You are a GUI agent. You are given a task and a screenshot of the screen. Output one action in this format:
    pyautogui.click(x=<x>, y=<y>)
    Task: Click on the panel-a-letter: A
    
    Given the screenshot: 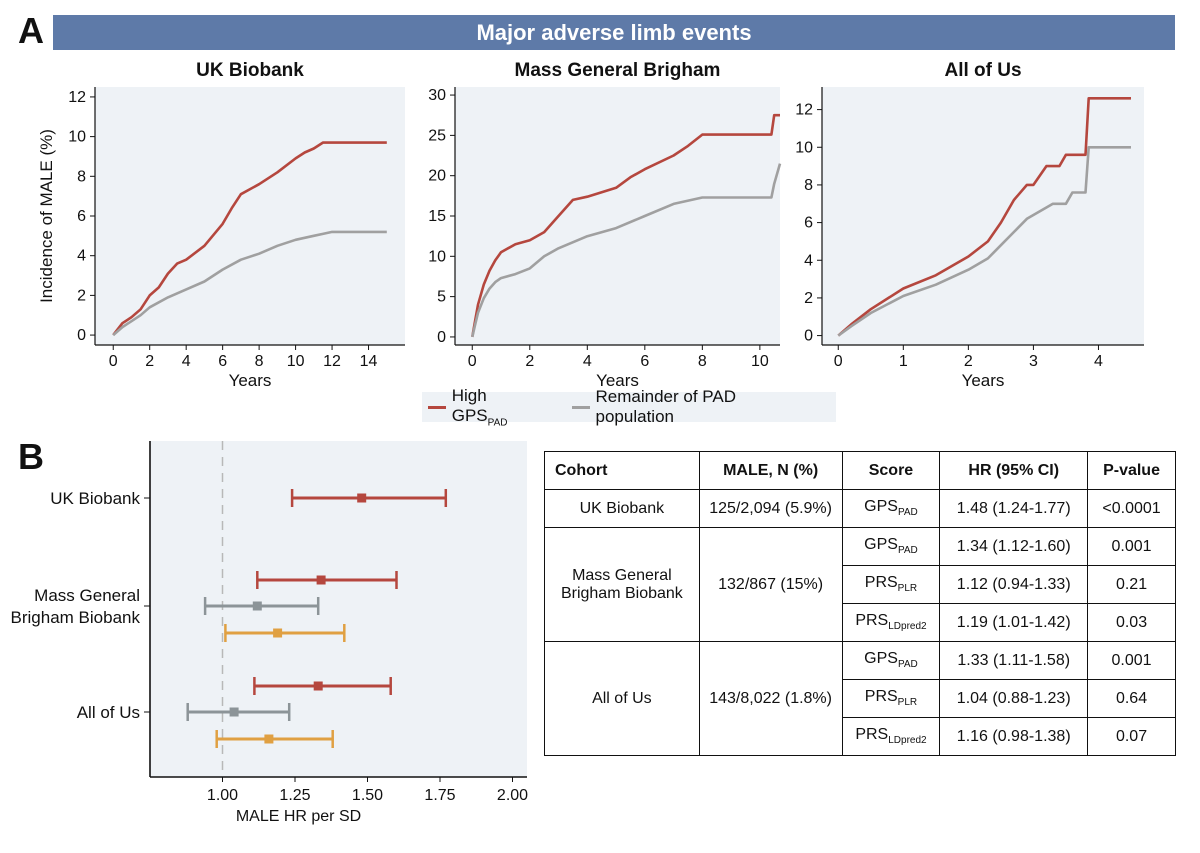 What is the action you would take?
    pyautogui.click(x=31, y=30)
    